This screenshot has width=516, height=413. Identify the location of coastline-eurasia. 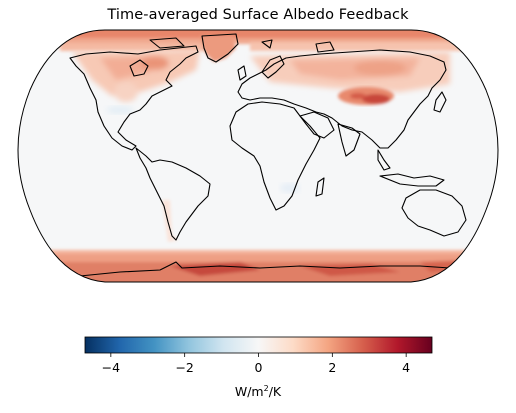
(342, 99).